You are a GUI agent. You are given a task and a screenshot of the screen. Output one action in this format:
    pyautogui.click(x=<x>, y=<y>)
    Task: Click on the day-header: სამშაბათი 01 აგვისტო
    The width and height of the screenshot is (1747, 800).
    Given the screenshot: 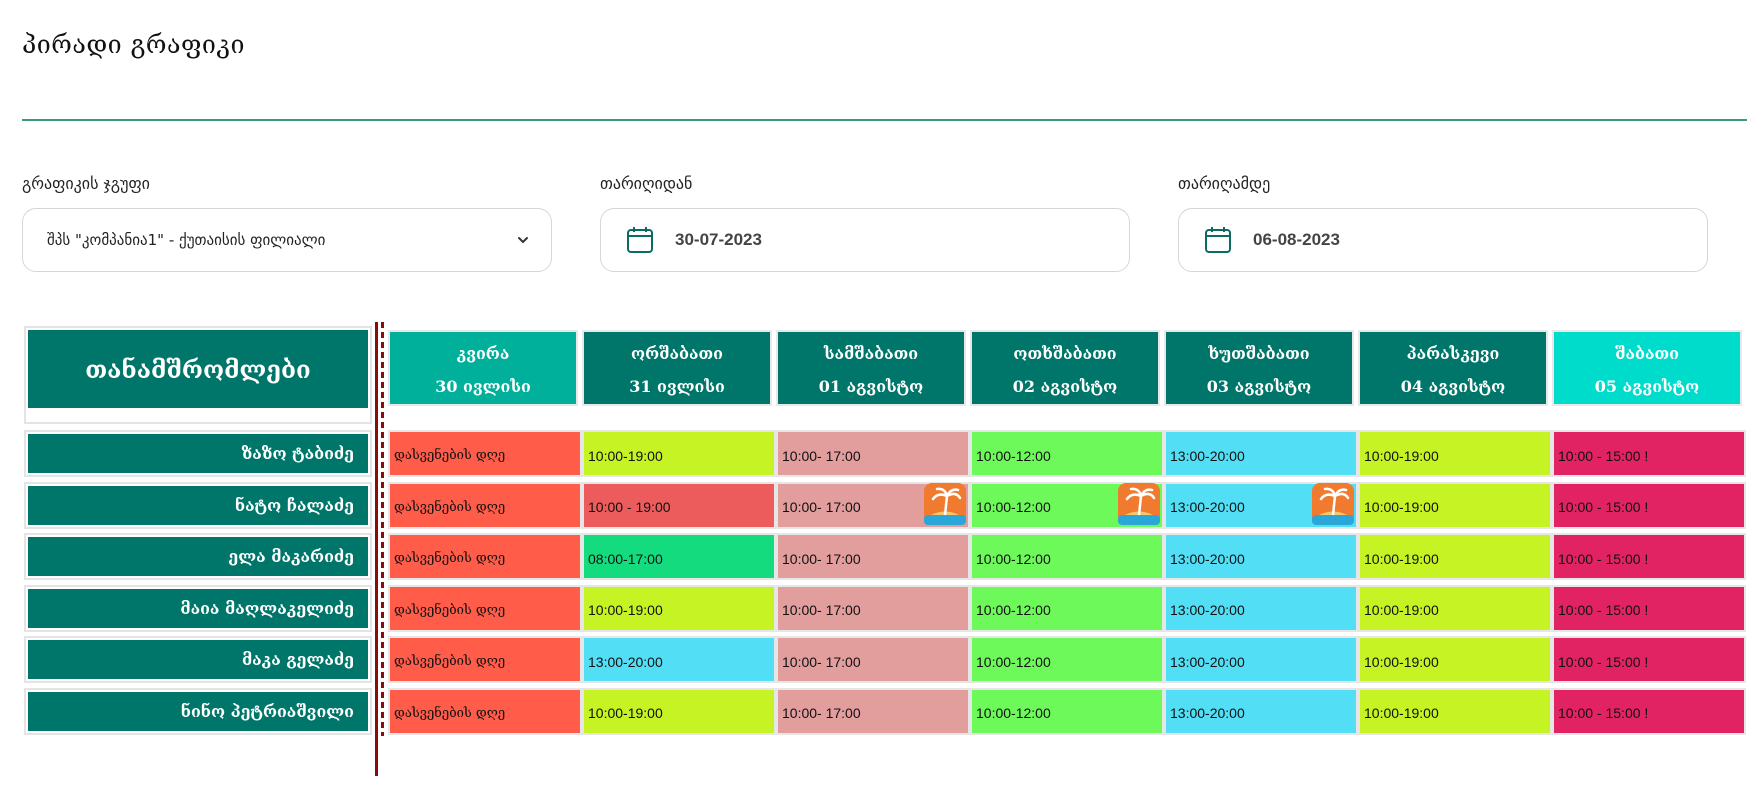 What is the action you would take?
    pyautogui.click(x=871, y=368)
    